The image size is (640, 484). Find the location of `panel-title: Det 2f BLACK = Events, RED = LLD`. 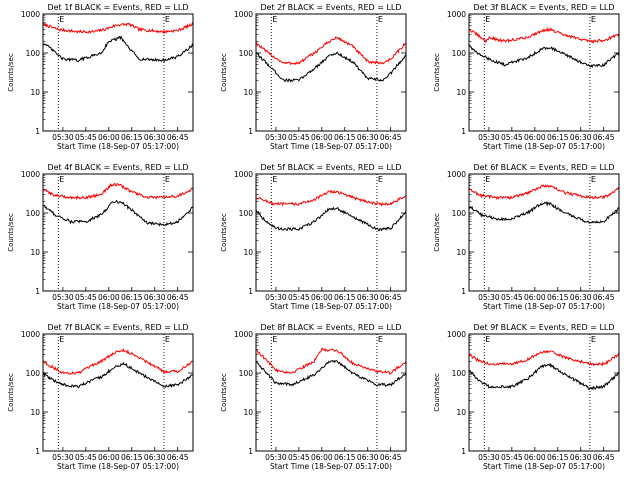

panel-title: Det 2f BLACK = Events, RED = LLD is located at coordinates (330, 7).